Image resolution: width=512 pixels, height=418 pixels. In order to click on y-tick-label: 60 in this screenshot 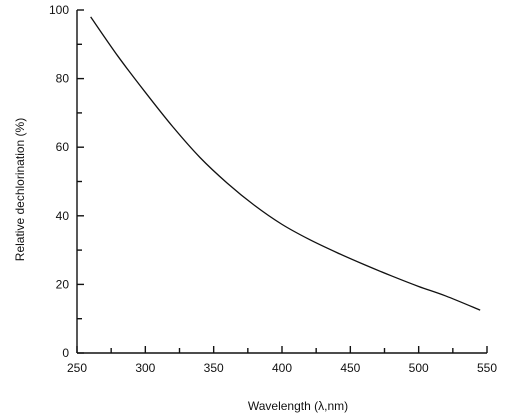, I will do `click(63, 147)`.